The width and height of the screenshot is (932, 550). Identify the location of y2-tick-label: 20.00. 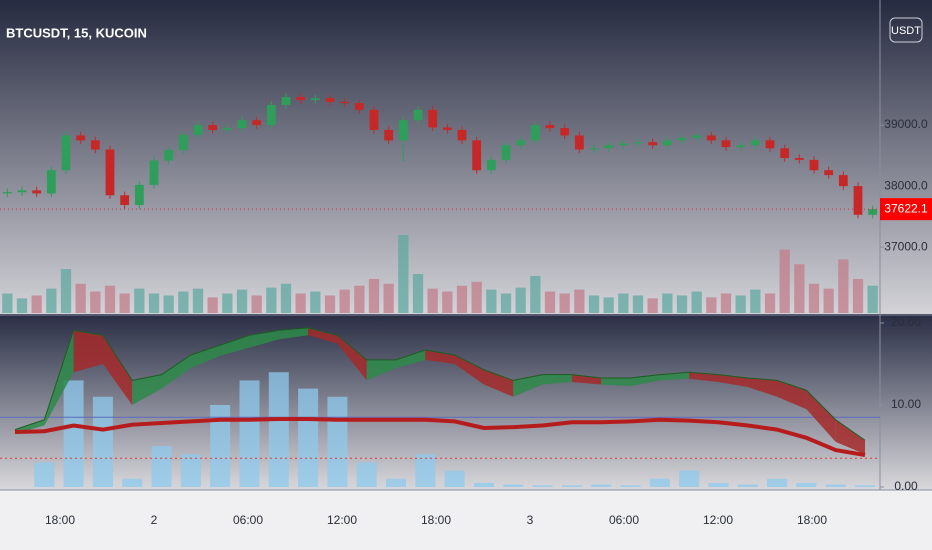
(906, 322).